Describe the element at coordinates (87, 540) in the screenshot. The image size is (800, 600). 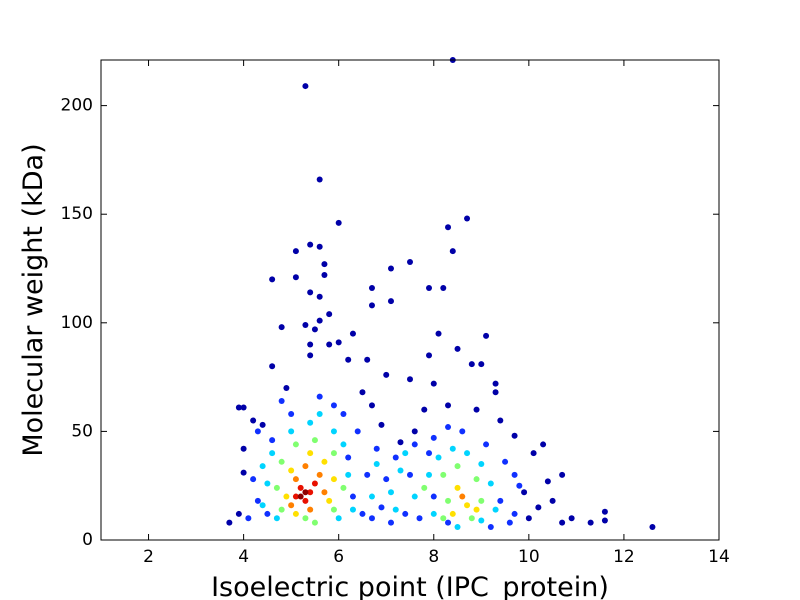
I see `y-tick-label: 0` at that location.